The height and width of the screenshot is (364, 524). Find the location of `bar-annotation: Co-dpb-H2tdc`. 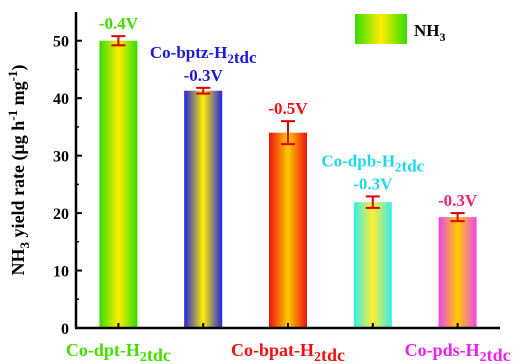

bar-annotation: Co-dpb-H2tdc is located at coordinates (372, 163).